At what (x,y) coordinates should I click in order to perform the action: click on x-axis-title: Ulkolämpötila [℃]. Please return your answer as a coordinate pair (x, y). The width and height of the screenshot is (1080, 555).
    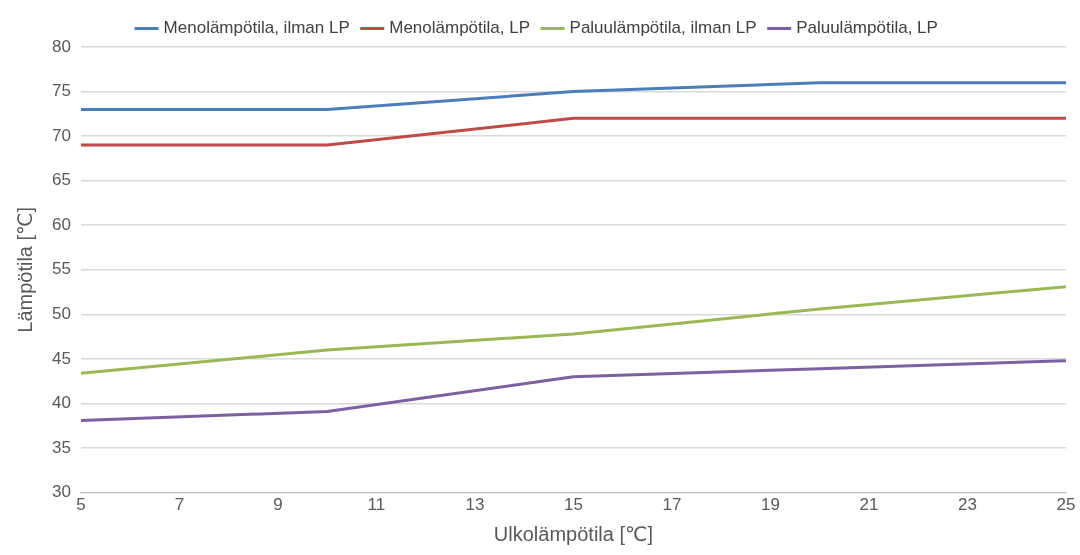
    Looking at the image, I should click on (573, 533).